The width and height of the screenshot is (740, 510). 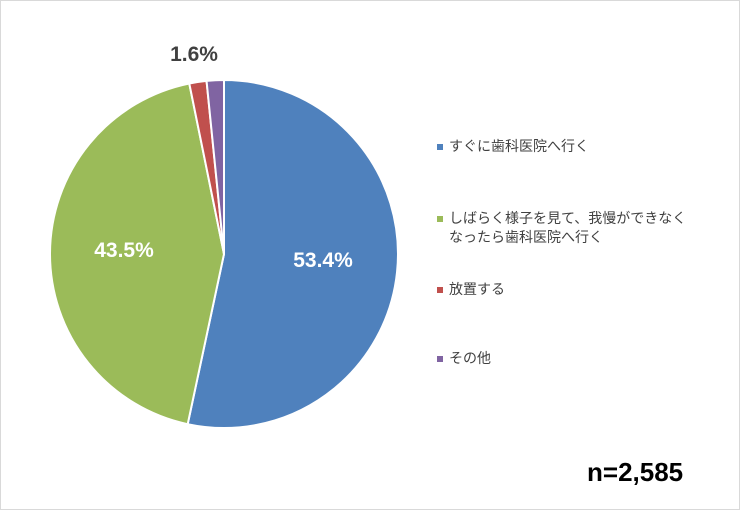 I want to click on data-label: 1.6%, so click(x=194, y=54).